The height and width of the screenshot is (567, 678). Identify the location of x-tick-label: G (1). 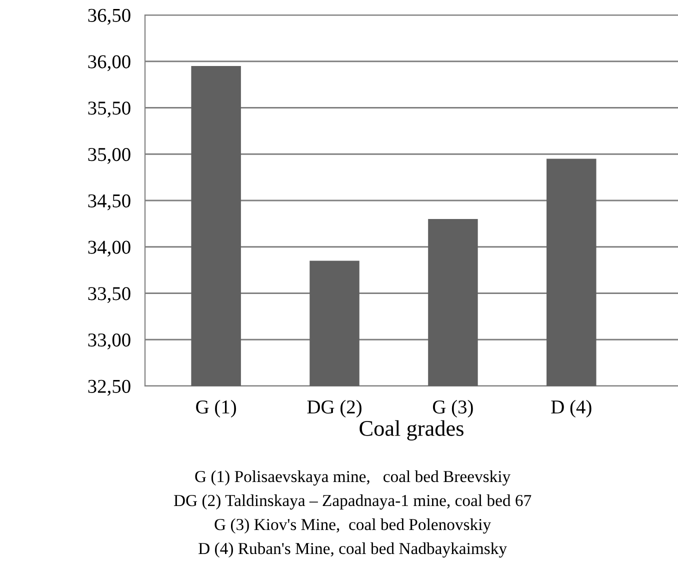
(216, 409).